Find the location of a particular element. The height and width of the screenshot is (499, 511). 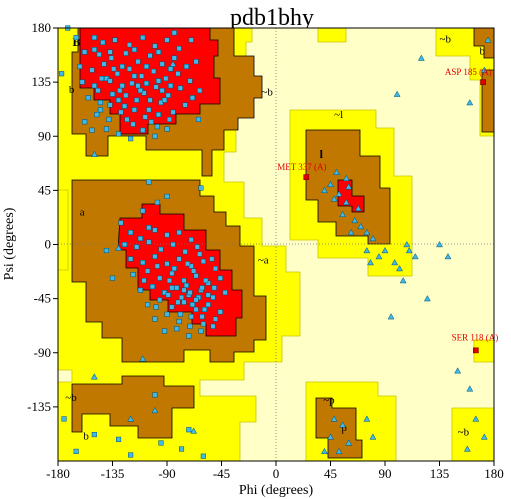

outlier-label: SER 118 (A) is located at coordinates (475, 338).